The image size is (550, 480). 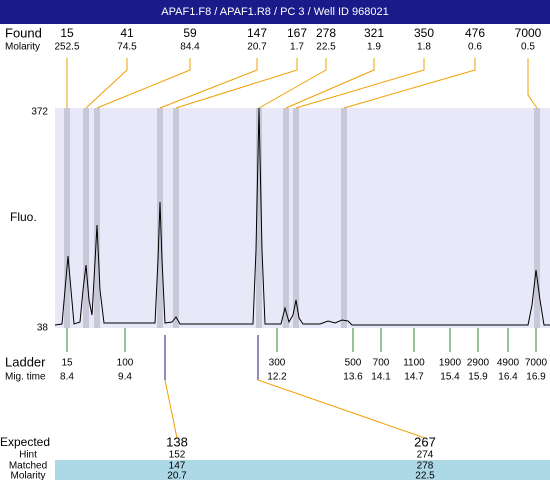 I want to click on expected-hint: 274, so click(x=425, y=455).